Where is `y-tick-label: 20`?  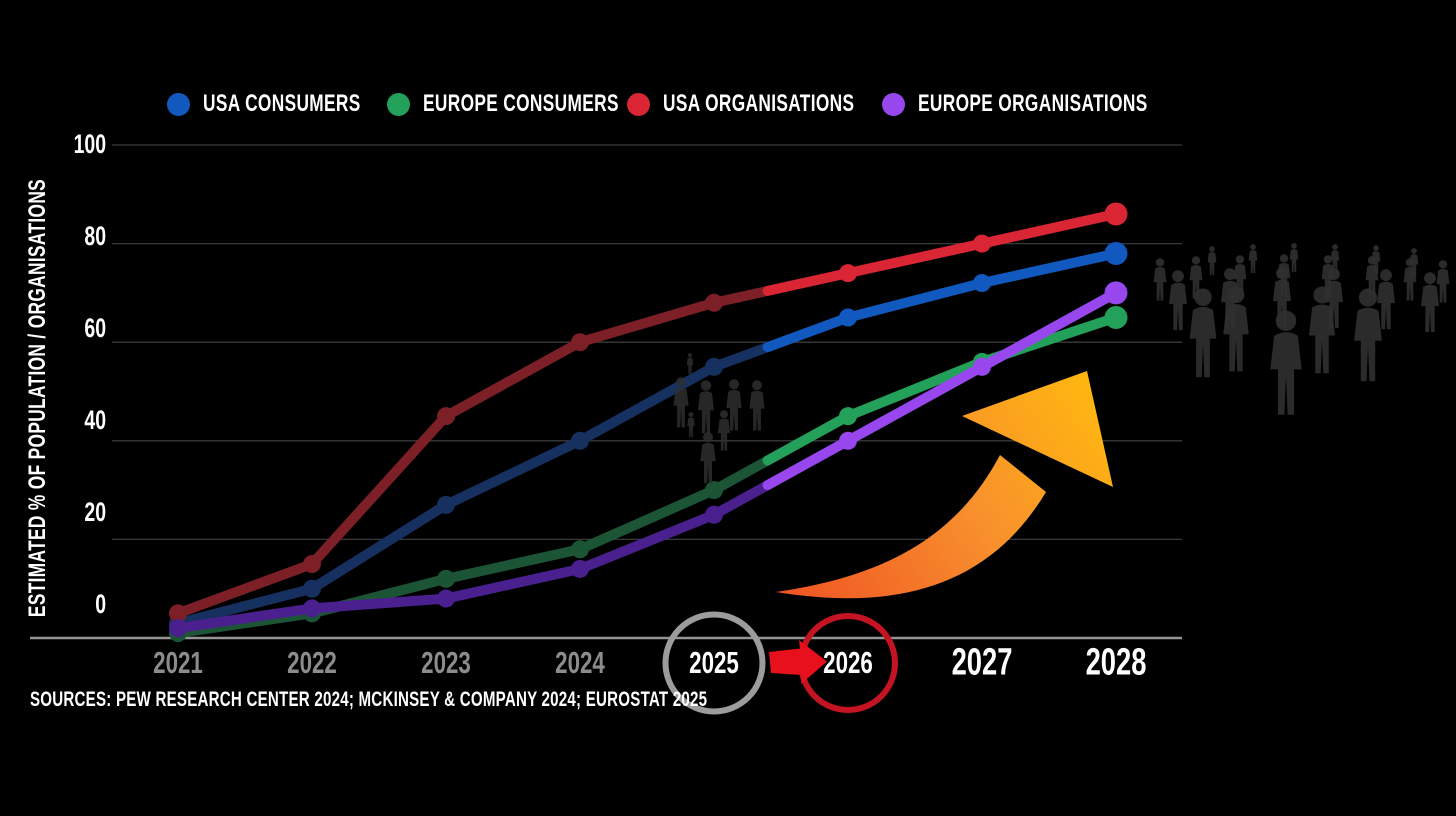 y-tick-label: 20 is located at coordinates (95, 512).